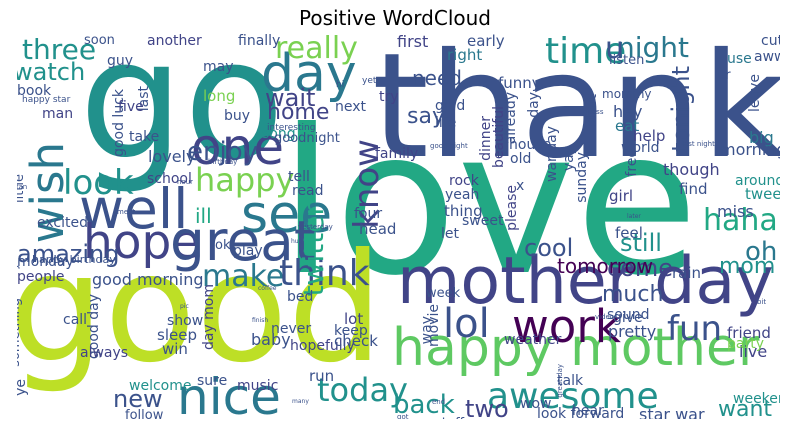  Describe the element at coordinates (243, 241) in the screenshot. I see `word-great: great` at that location.